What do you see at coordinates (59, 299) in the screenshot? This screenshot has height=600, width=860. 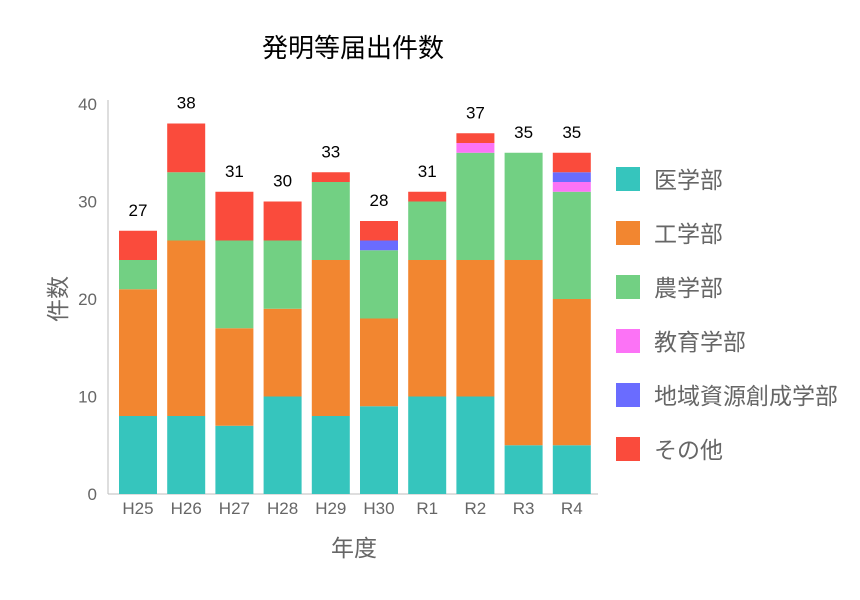 I see `y-axis-label: 件数` at bounding box center [59, 299].